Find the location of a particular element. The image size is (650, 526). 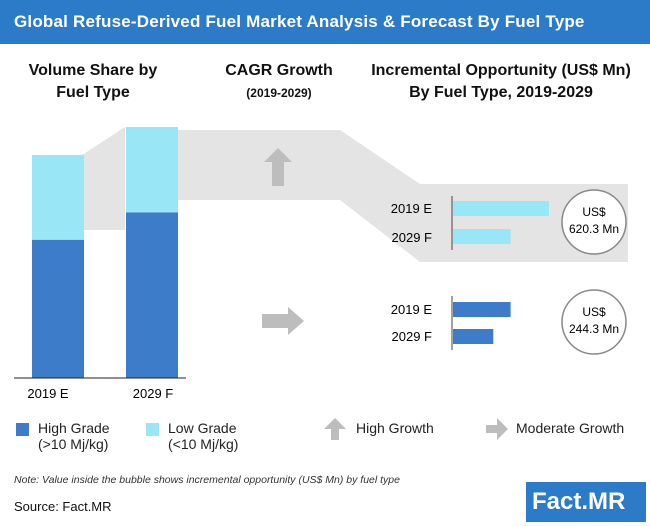

volume-heading-line-1: Volume Share by is located at coordinates (93, 70).